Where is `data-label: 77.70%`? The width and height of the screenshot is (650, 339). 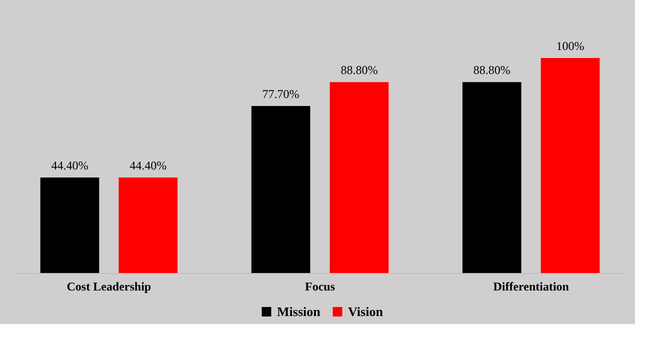 data-label: 77.70% is located at coordinates (281, 93).